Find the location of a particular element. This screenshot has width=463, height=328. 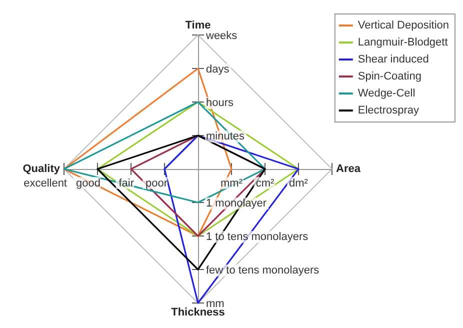

spoke-label: Quality is located at coordinates (41, 169).